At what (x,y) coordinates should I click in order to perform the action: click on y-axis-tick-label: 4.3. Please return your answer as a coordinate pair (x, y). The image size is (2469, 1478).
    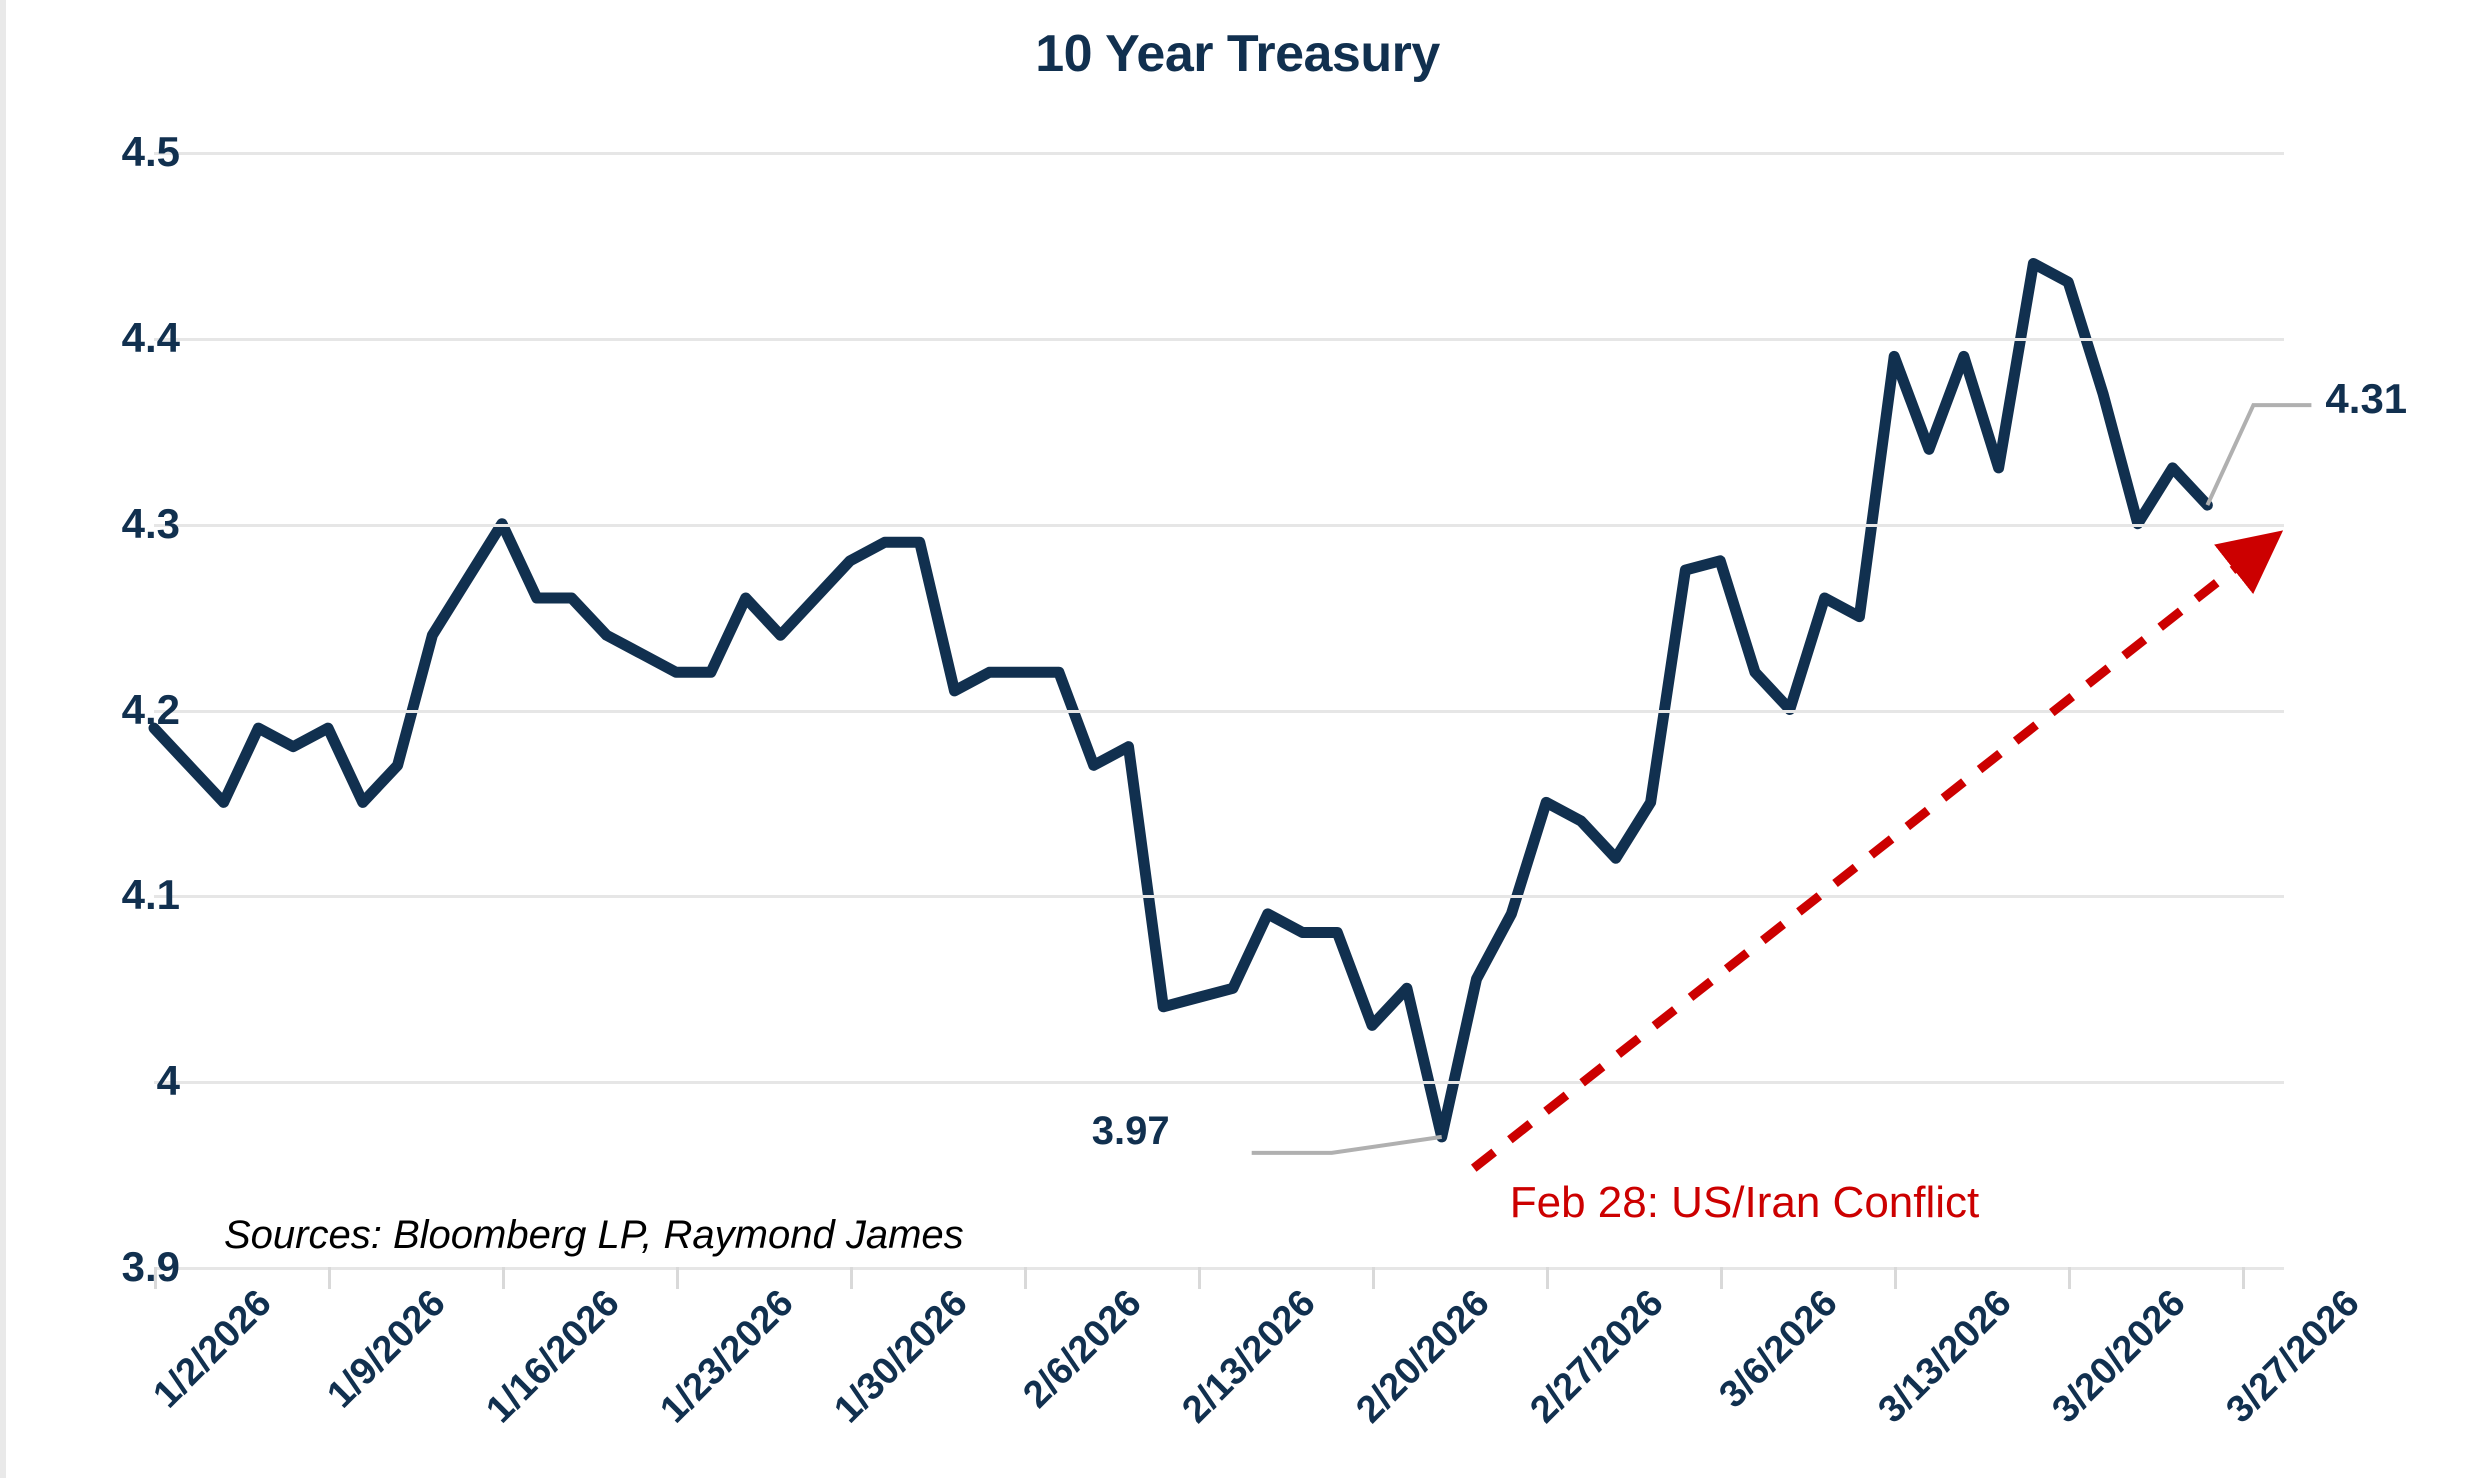
    Looking at the image, I should click on (150, 523).